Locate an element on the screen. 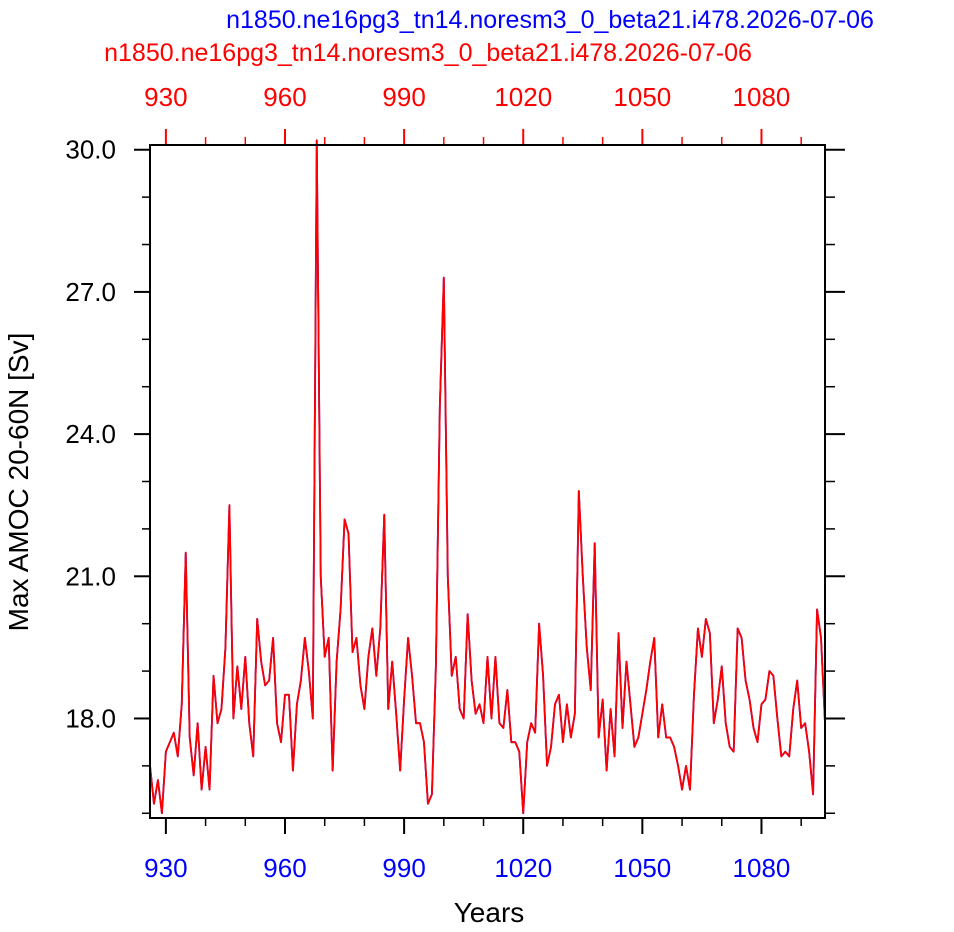  x-tick-label-bottom: 1050 is located at coordinates (642, 868).